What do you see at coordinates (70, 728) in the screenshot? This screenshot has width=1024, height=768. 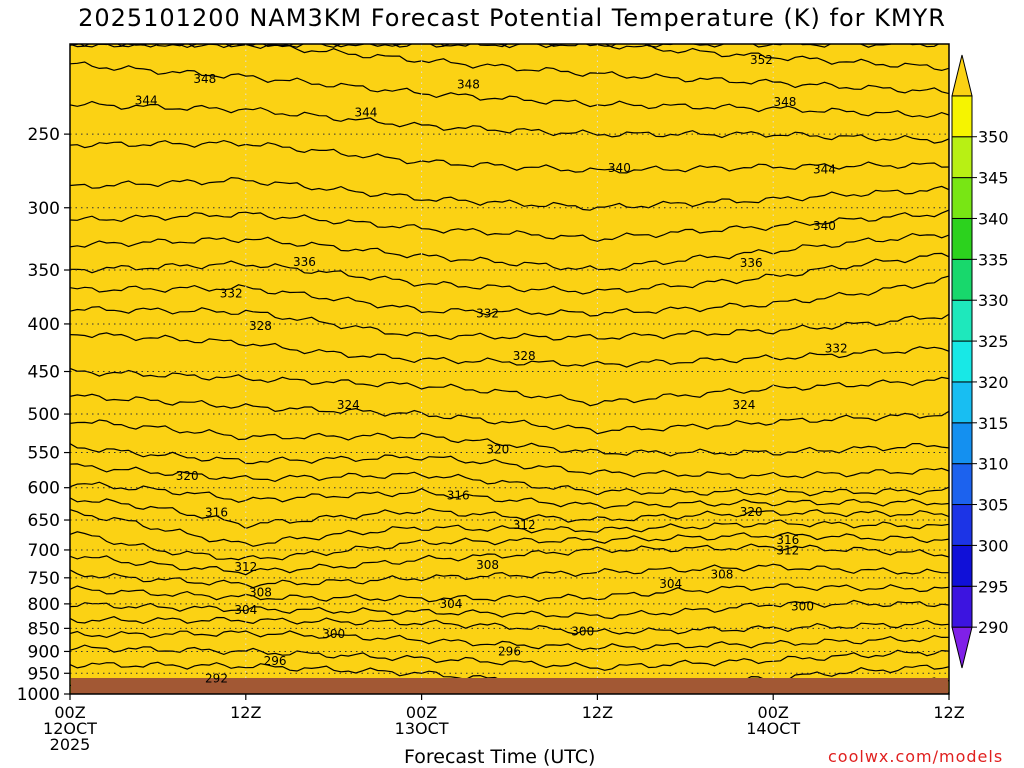 I see `x-tick-label-0-1: 12OCT` at bounding box center [70, 728].